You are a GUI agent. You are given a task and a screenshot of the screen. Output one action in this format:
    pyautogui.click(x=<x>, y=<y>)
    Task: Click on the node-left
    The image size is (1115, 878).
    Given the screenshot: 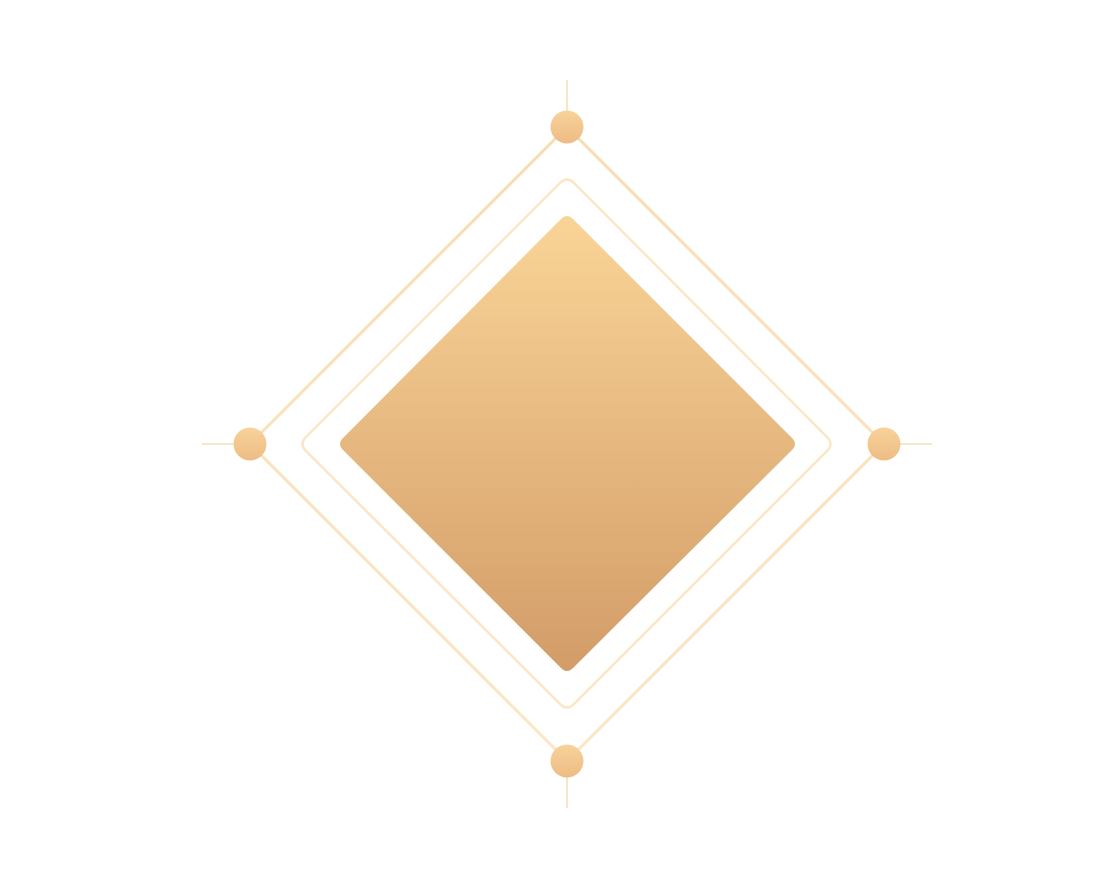 What is the action you would take?
    pyautogui.click(x=250, y=444)
    